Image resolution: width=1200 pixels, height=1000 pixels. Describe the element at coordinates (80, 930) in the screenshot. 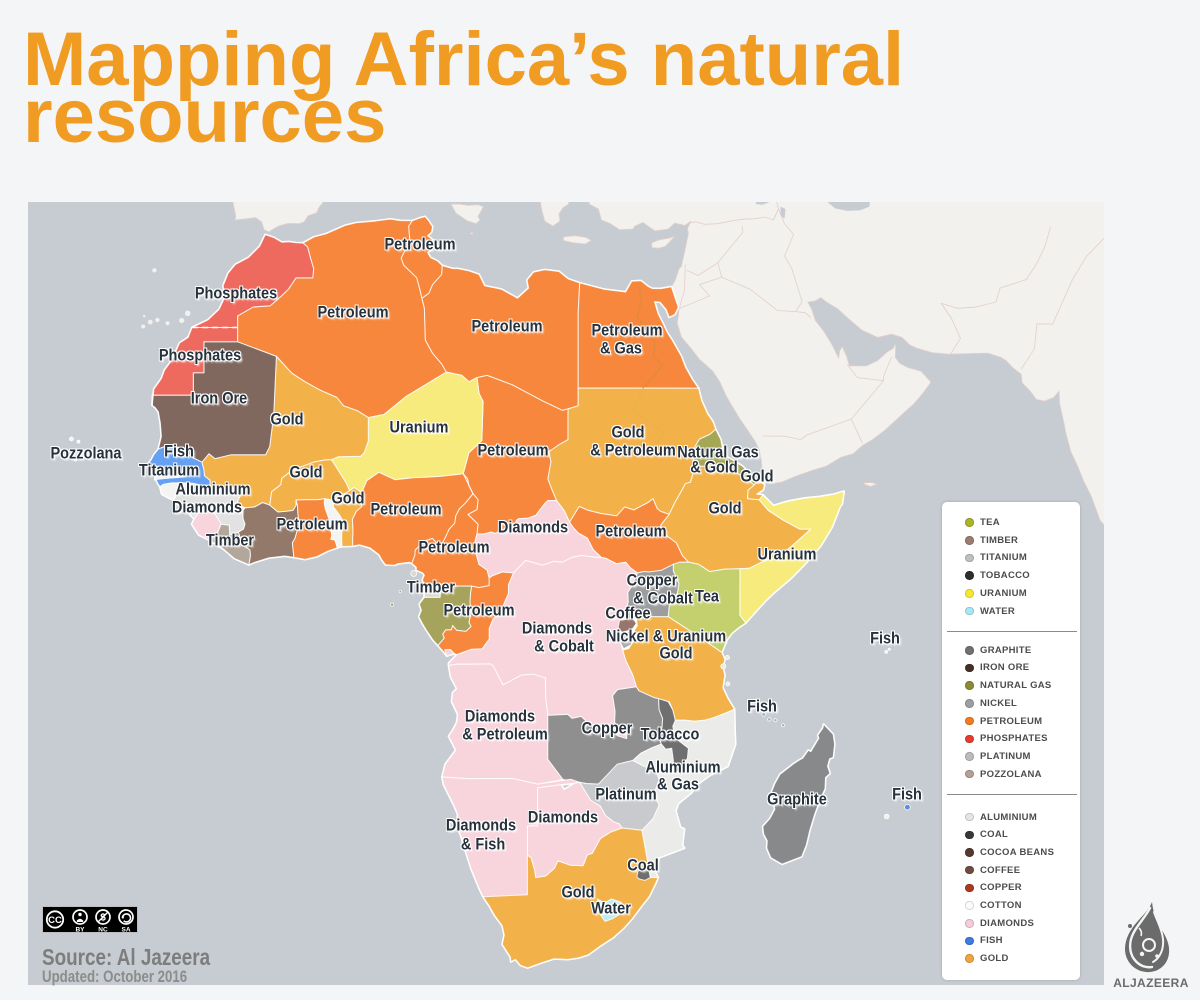

I see `svg-text: BY` at that location.